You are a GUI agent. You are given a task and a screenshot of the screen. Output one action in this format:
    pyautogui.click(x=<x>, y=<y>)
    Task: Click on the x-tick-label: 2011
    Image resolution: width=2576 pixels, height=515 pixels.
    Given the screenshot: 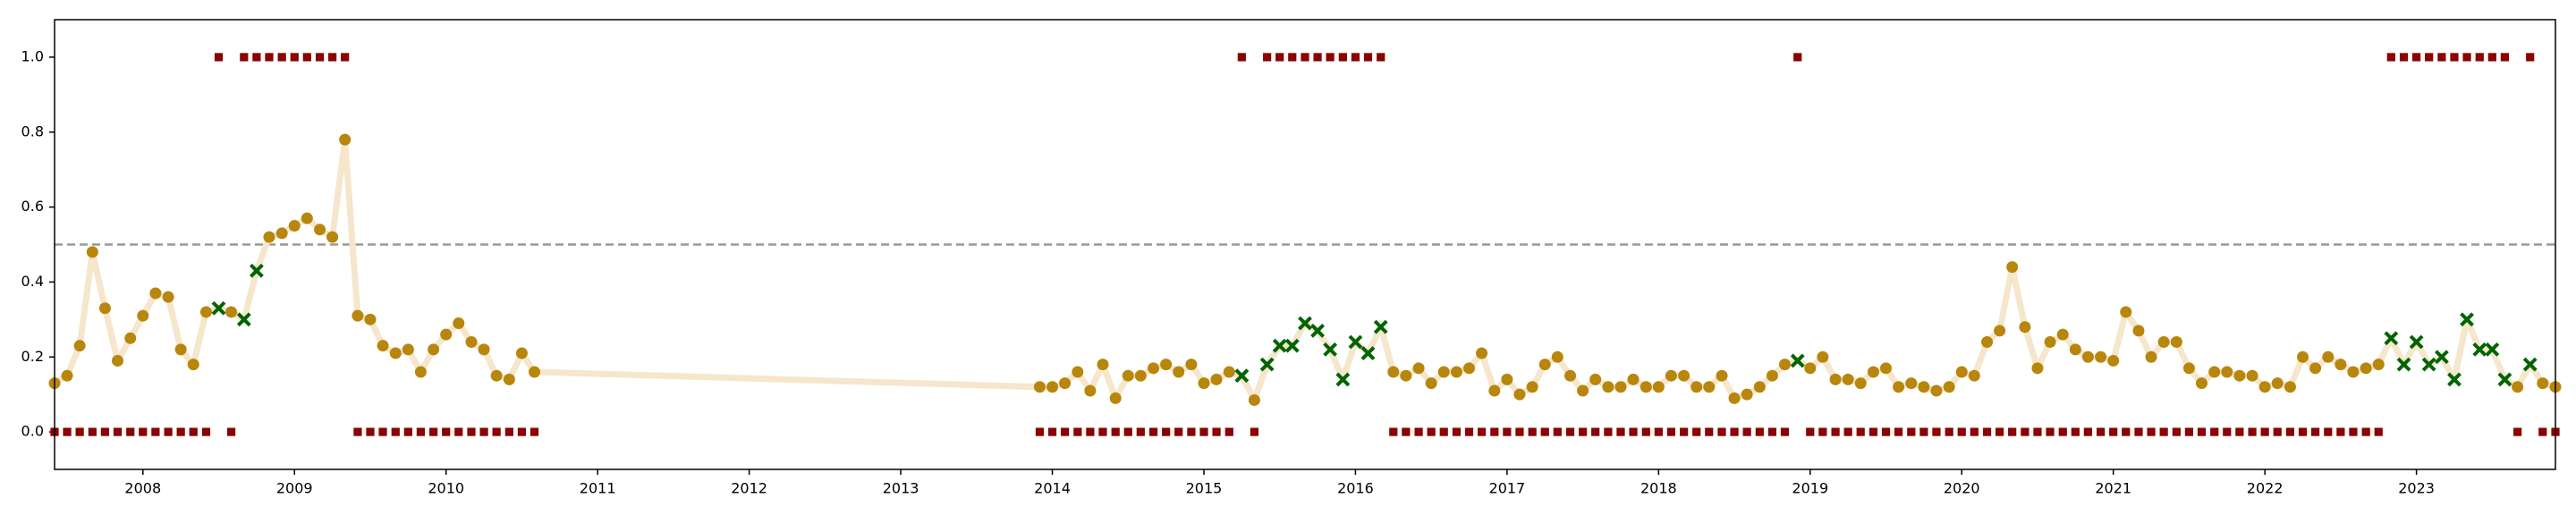 What is the action you would take?
    pyautogui.click(x=598, y=489)
    